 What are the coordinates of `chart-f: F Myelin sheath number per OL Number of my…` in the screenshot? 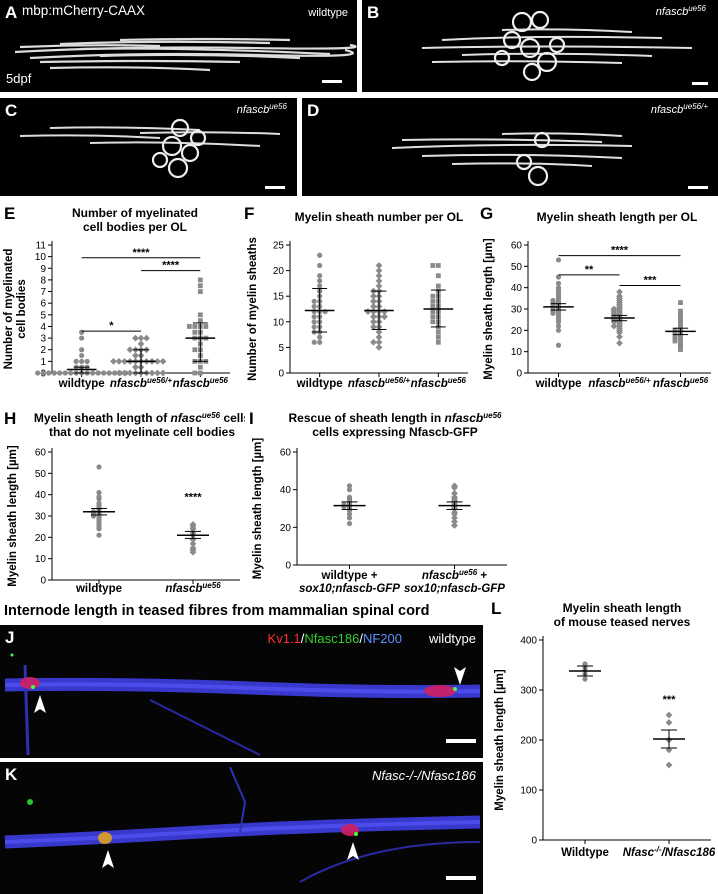 It's located at (356, 297).